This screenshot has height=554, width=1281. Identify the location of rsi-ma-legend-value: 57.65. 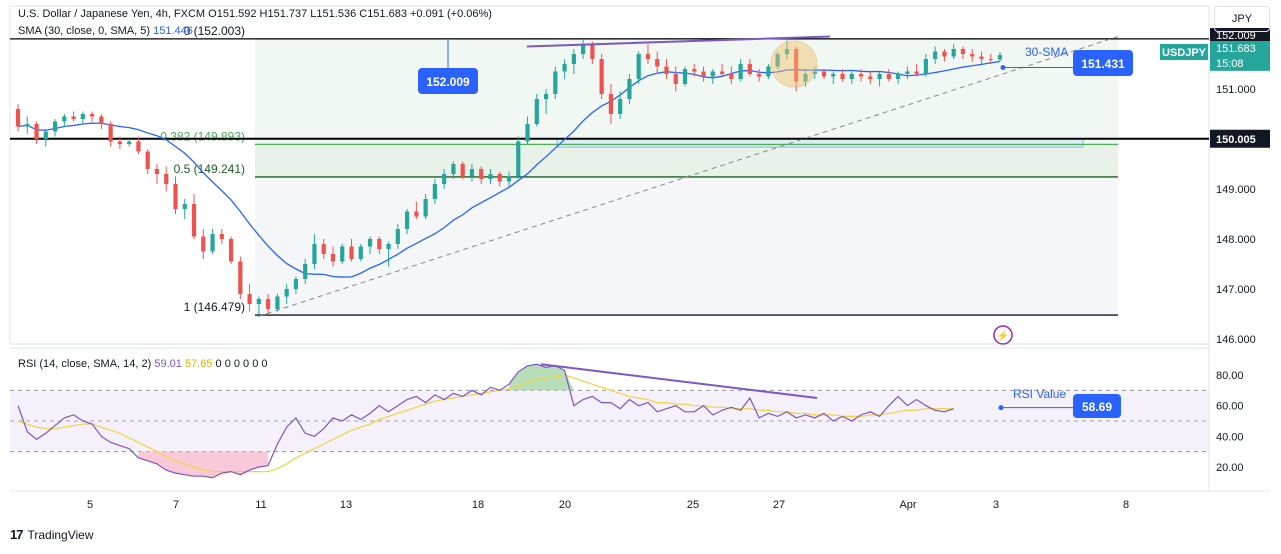
(198, 364).